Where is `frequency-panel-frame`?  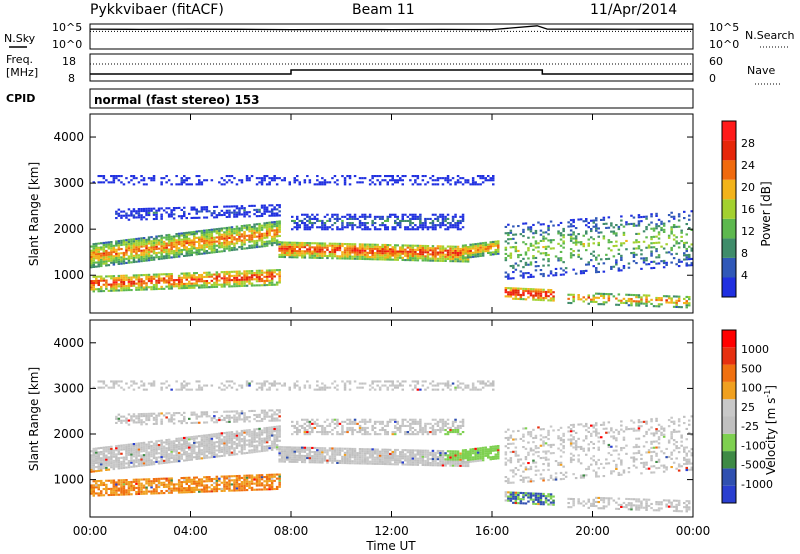 frequency-panel-frame is located at coordinates (391, 67).